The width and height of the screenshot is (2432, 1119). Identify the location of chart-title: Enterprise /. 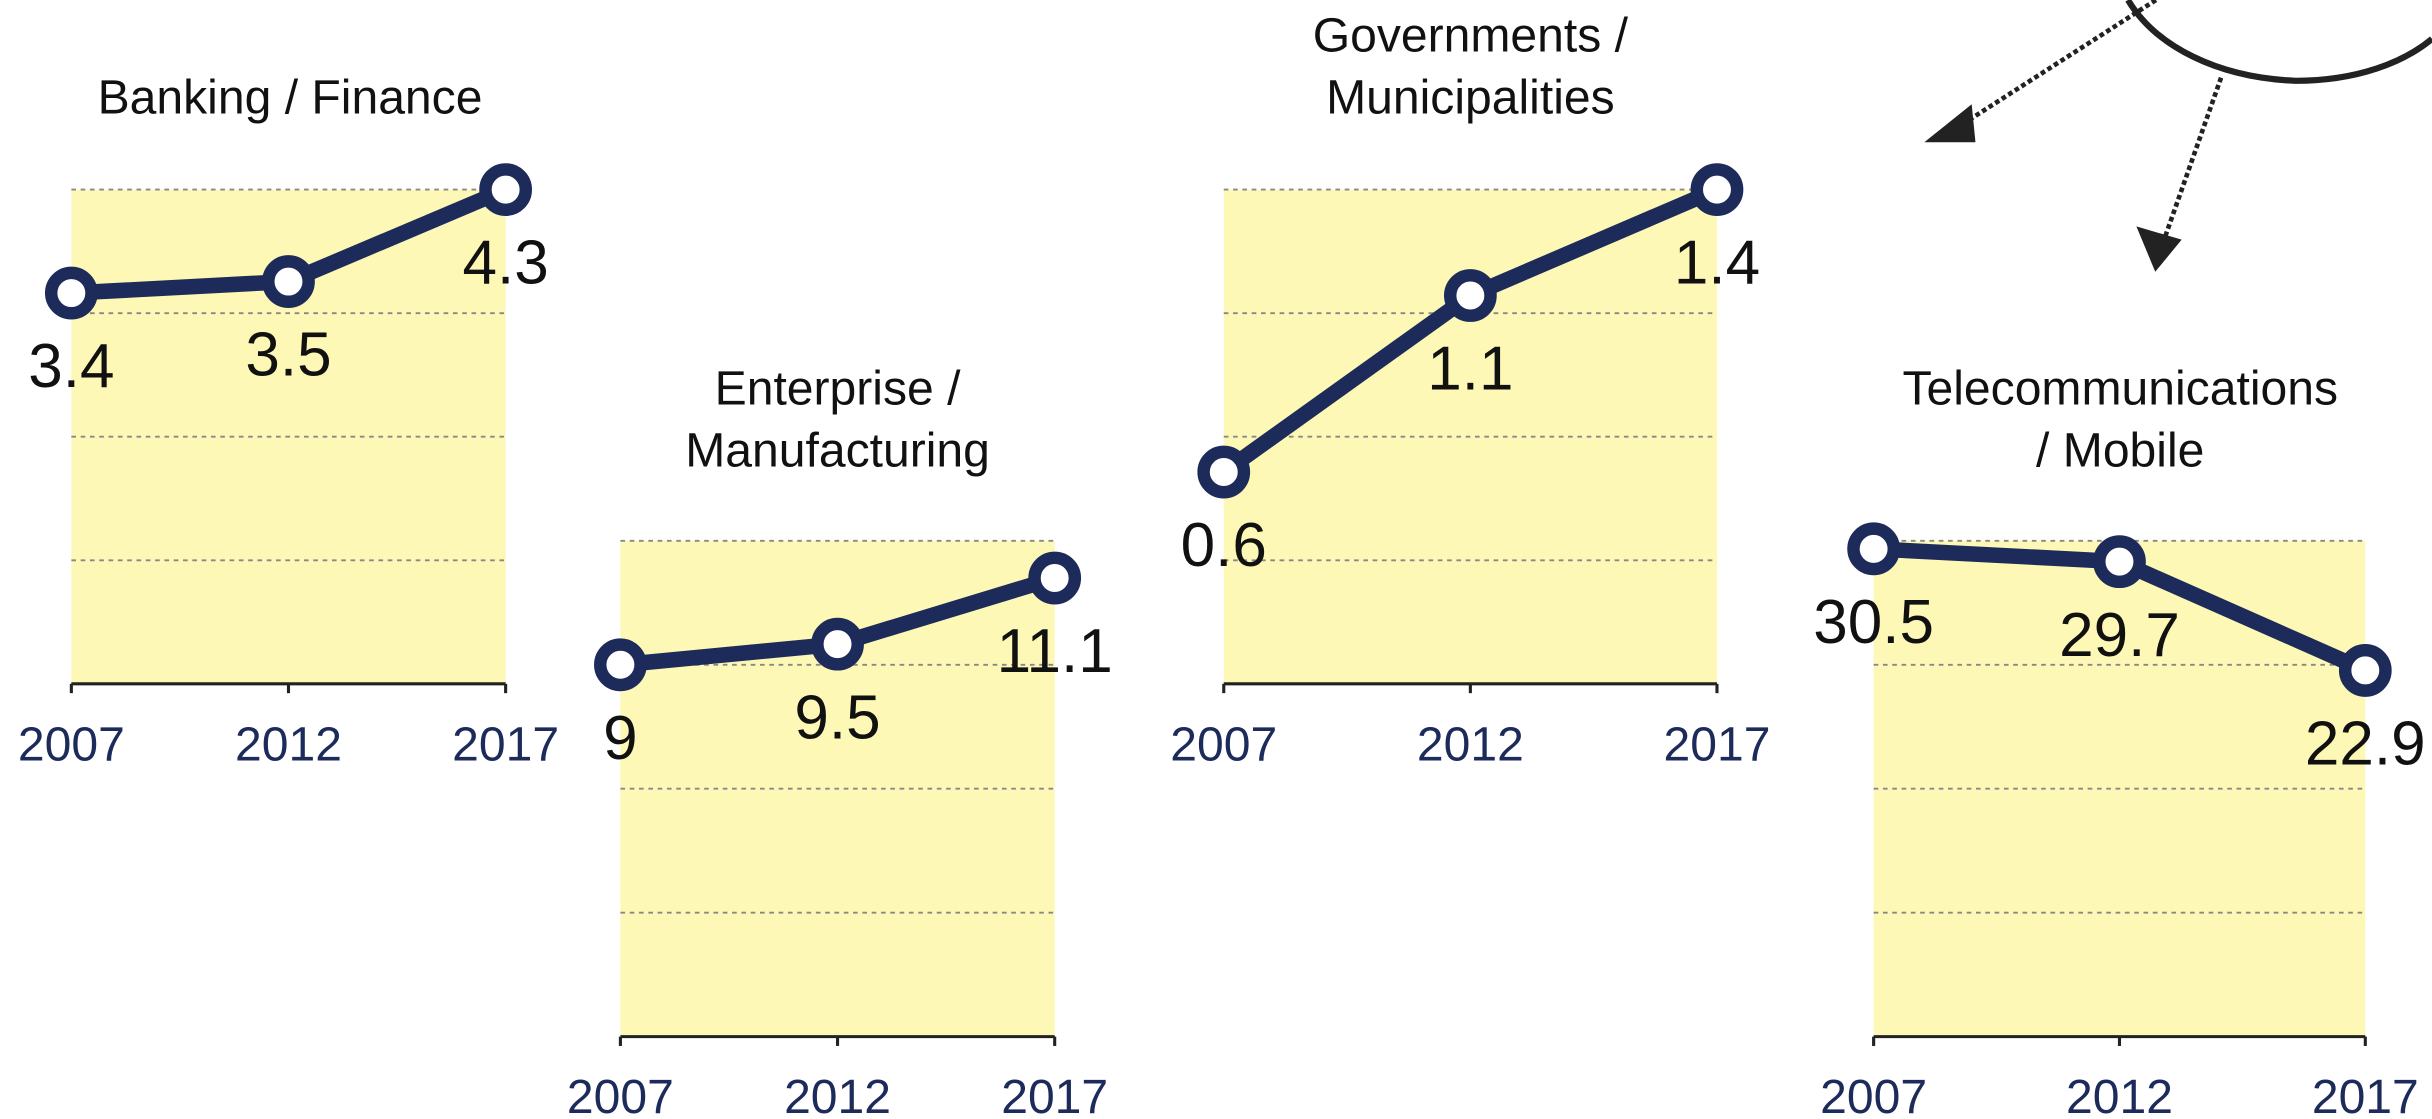
(838, 388).